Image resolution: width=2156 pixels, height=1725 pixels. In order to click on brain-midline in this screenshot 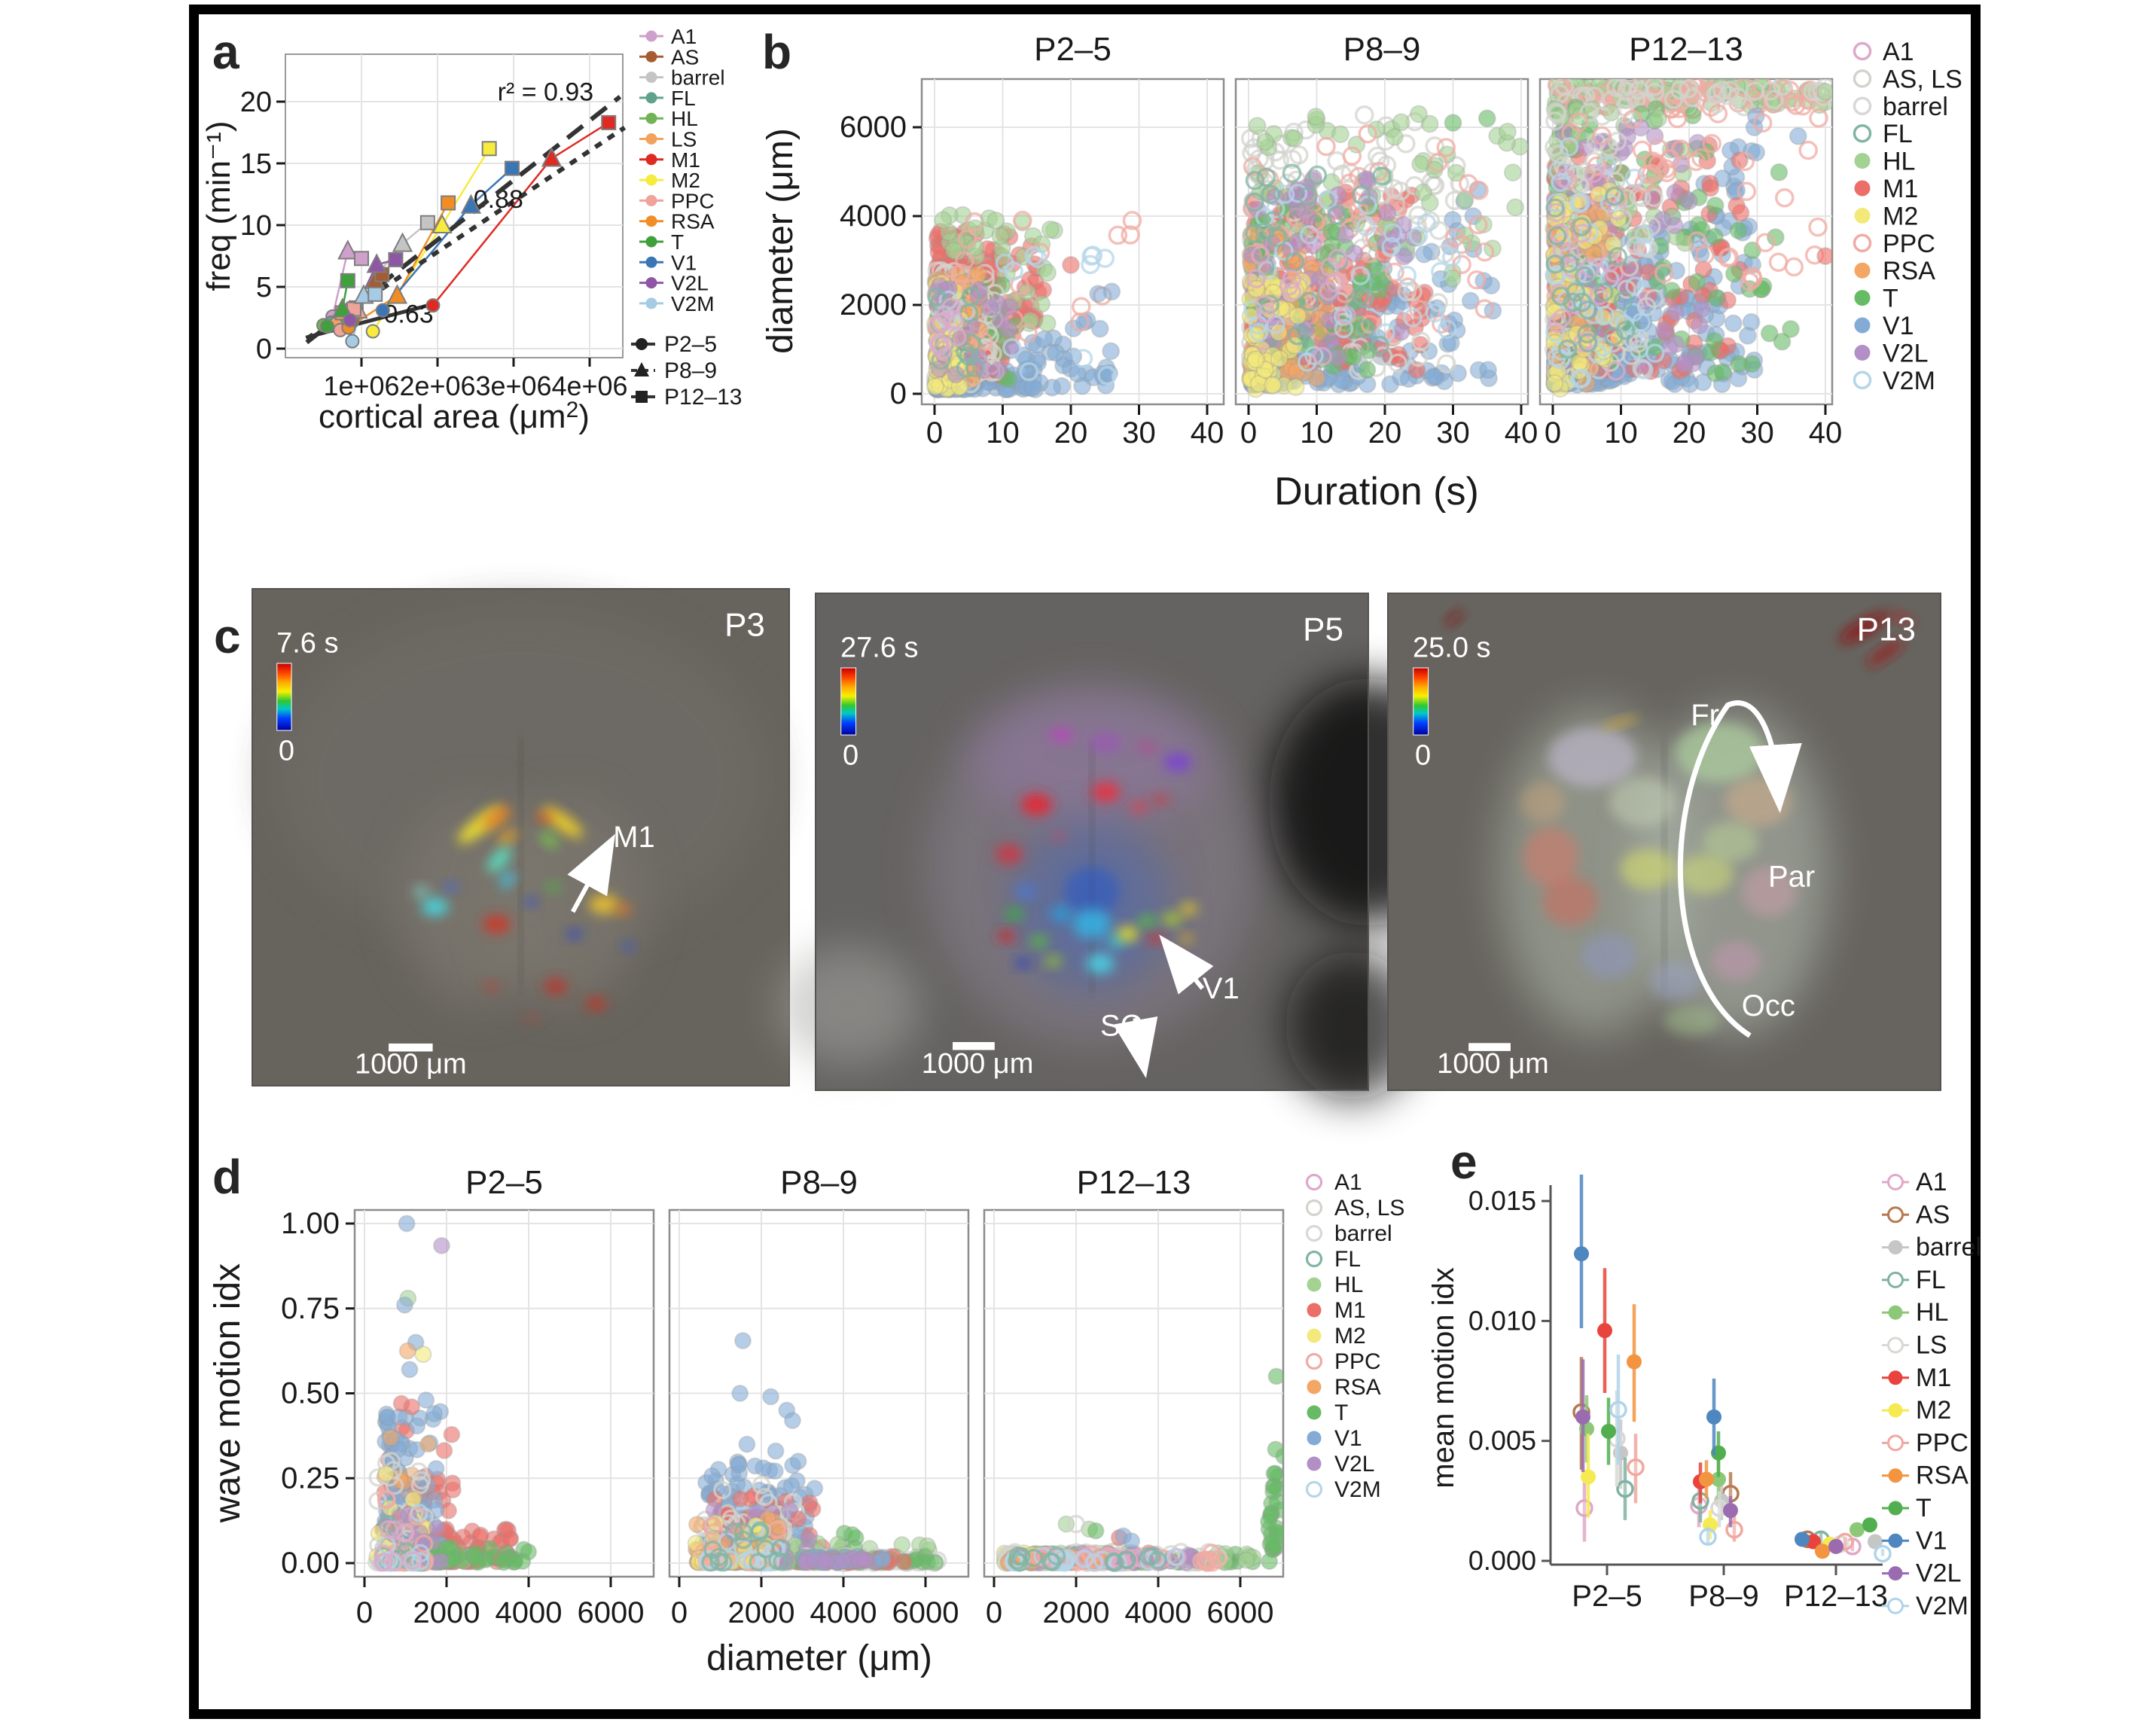, I will do `click(521, 862)`.